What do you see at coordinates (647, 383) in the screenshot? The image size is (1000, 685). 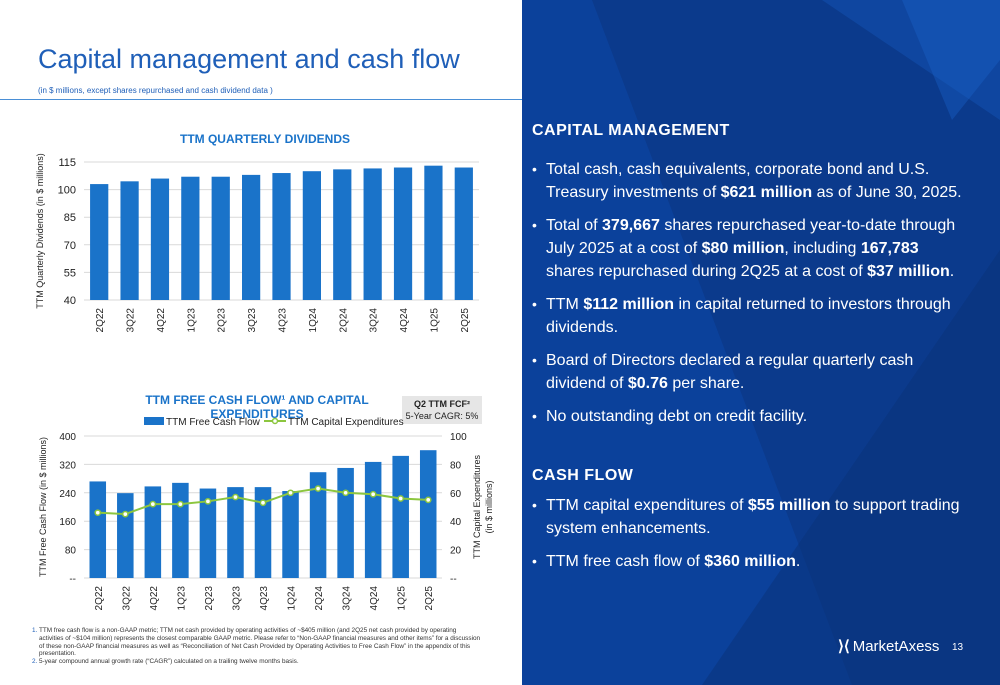 I see `bullet-emphasis: $0.76` at bounding box center [647, 383].